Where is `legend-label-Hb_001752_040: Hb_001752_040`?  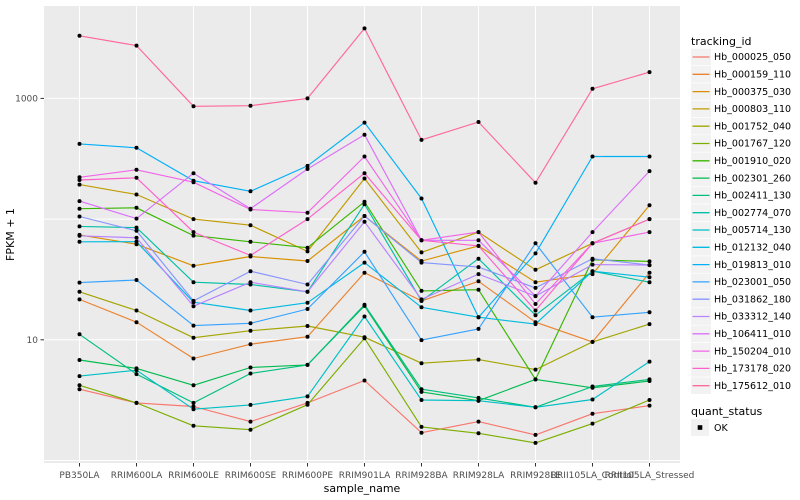 legend-label-Hb_001752_040: Hb_001752_040 is located at coordinates (752, 126).